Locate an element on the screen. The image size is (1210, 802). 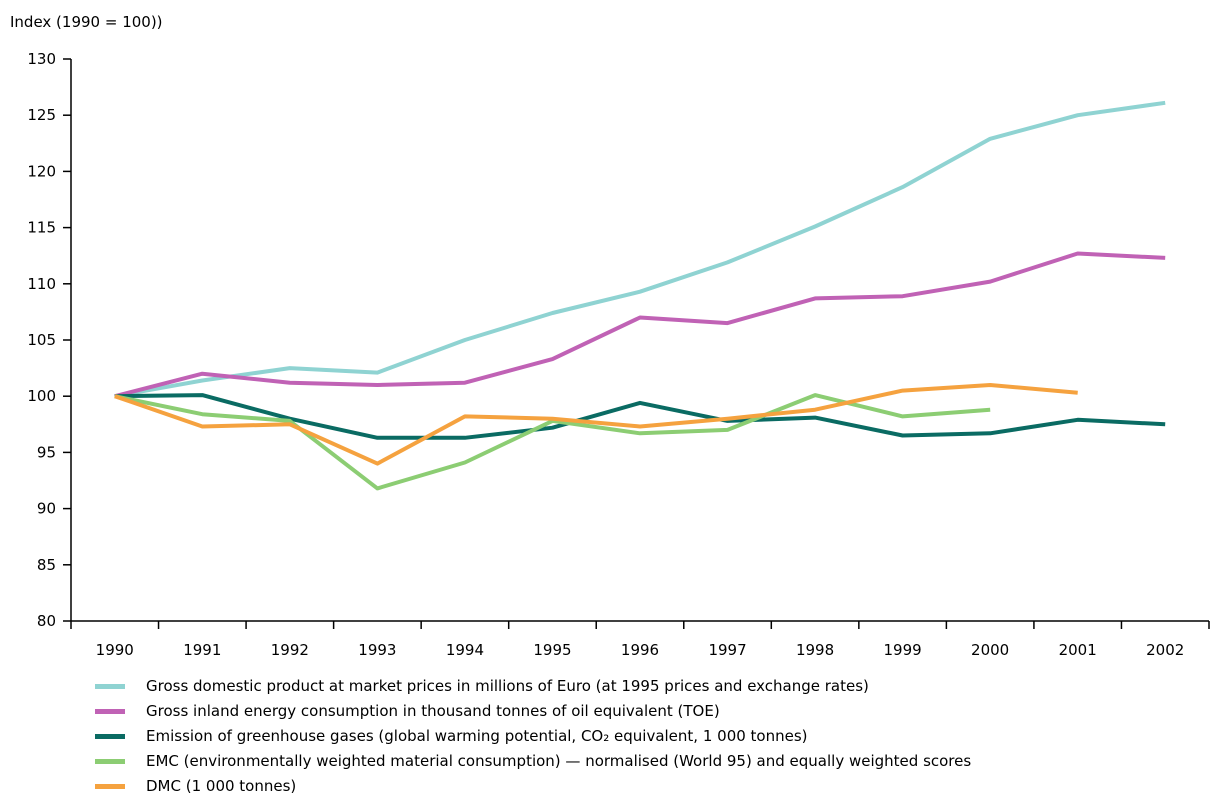
x-tick-label: 1997 is located at coordinates (727, 650).